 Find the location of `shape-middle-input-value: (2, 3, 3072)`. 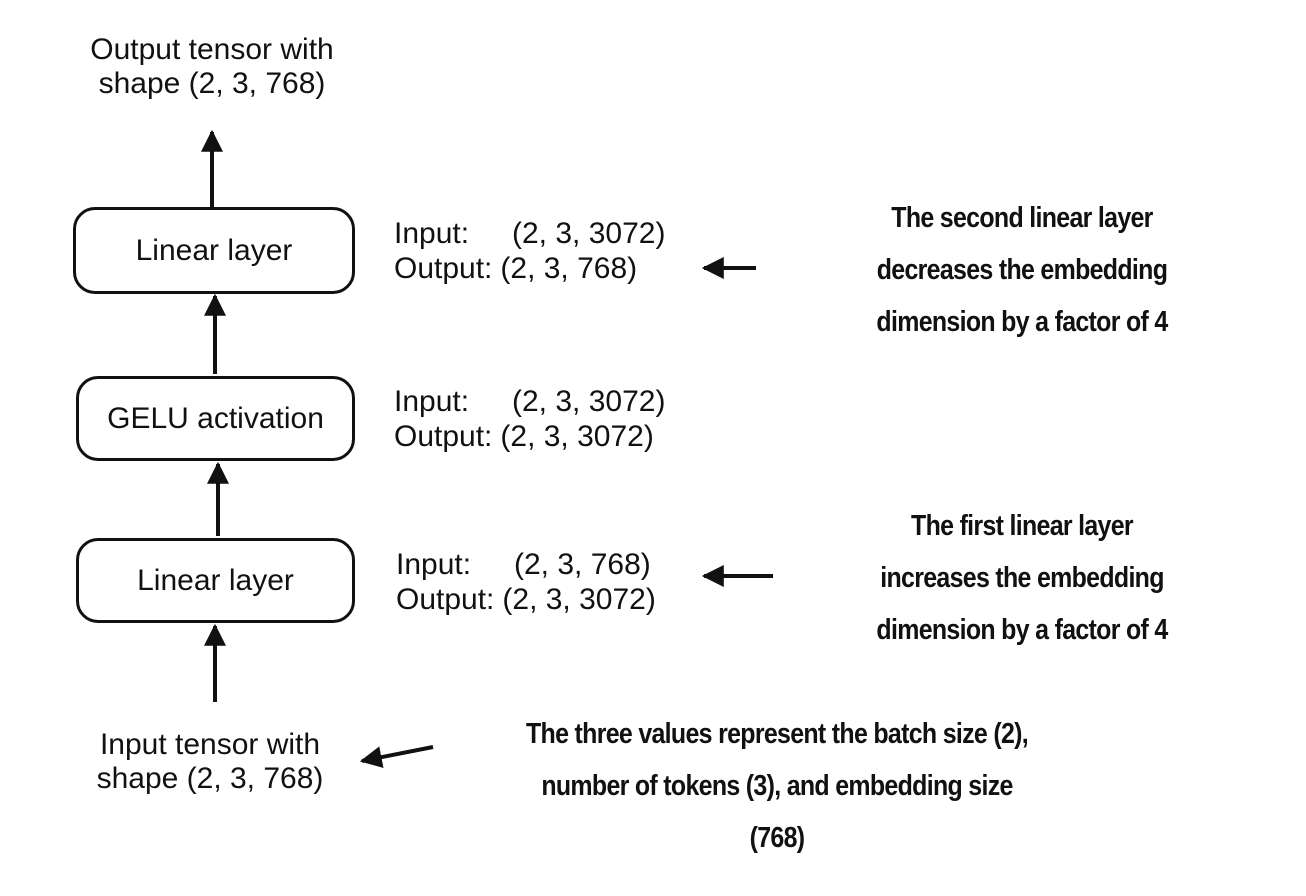

shape-middle-input-value: (2, 3, 3072) is located at coordinates (589, 401).